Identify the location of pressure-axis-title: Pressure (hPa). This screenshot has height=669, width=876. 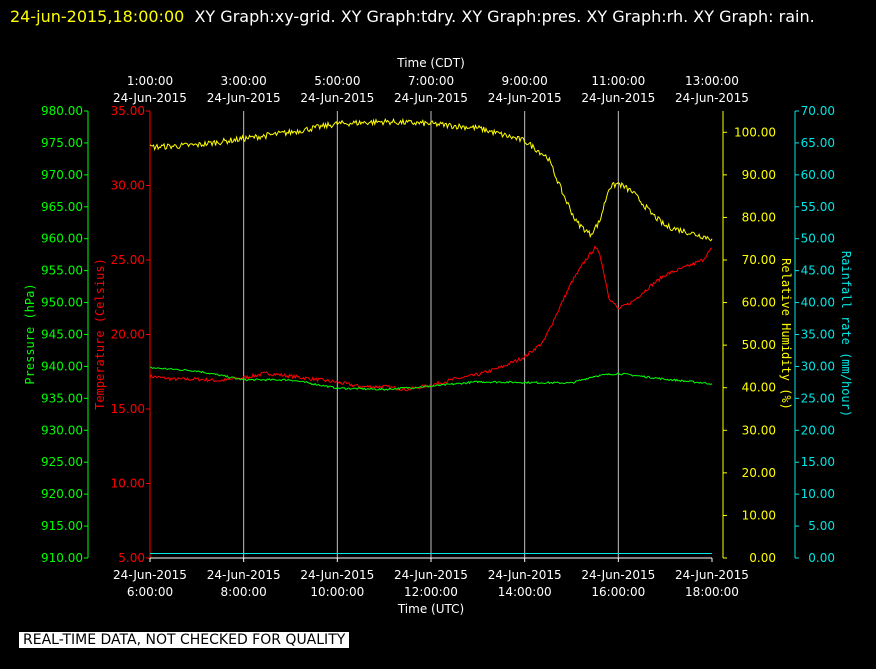
(30, 333).